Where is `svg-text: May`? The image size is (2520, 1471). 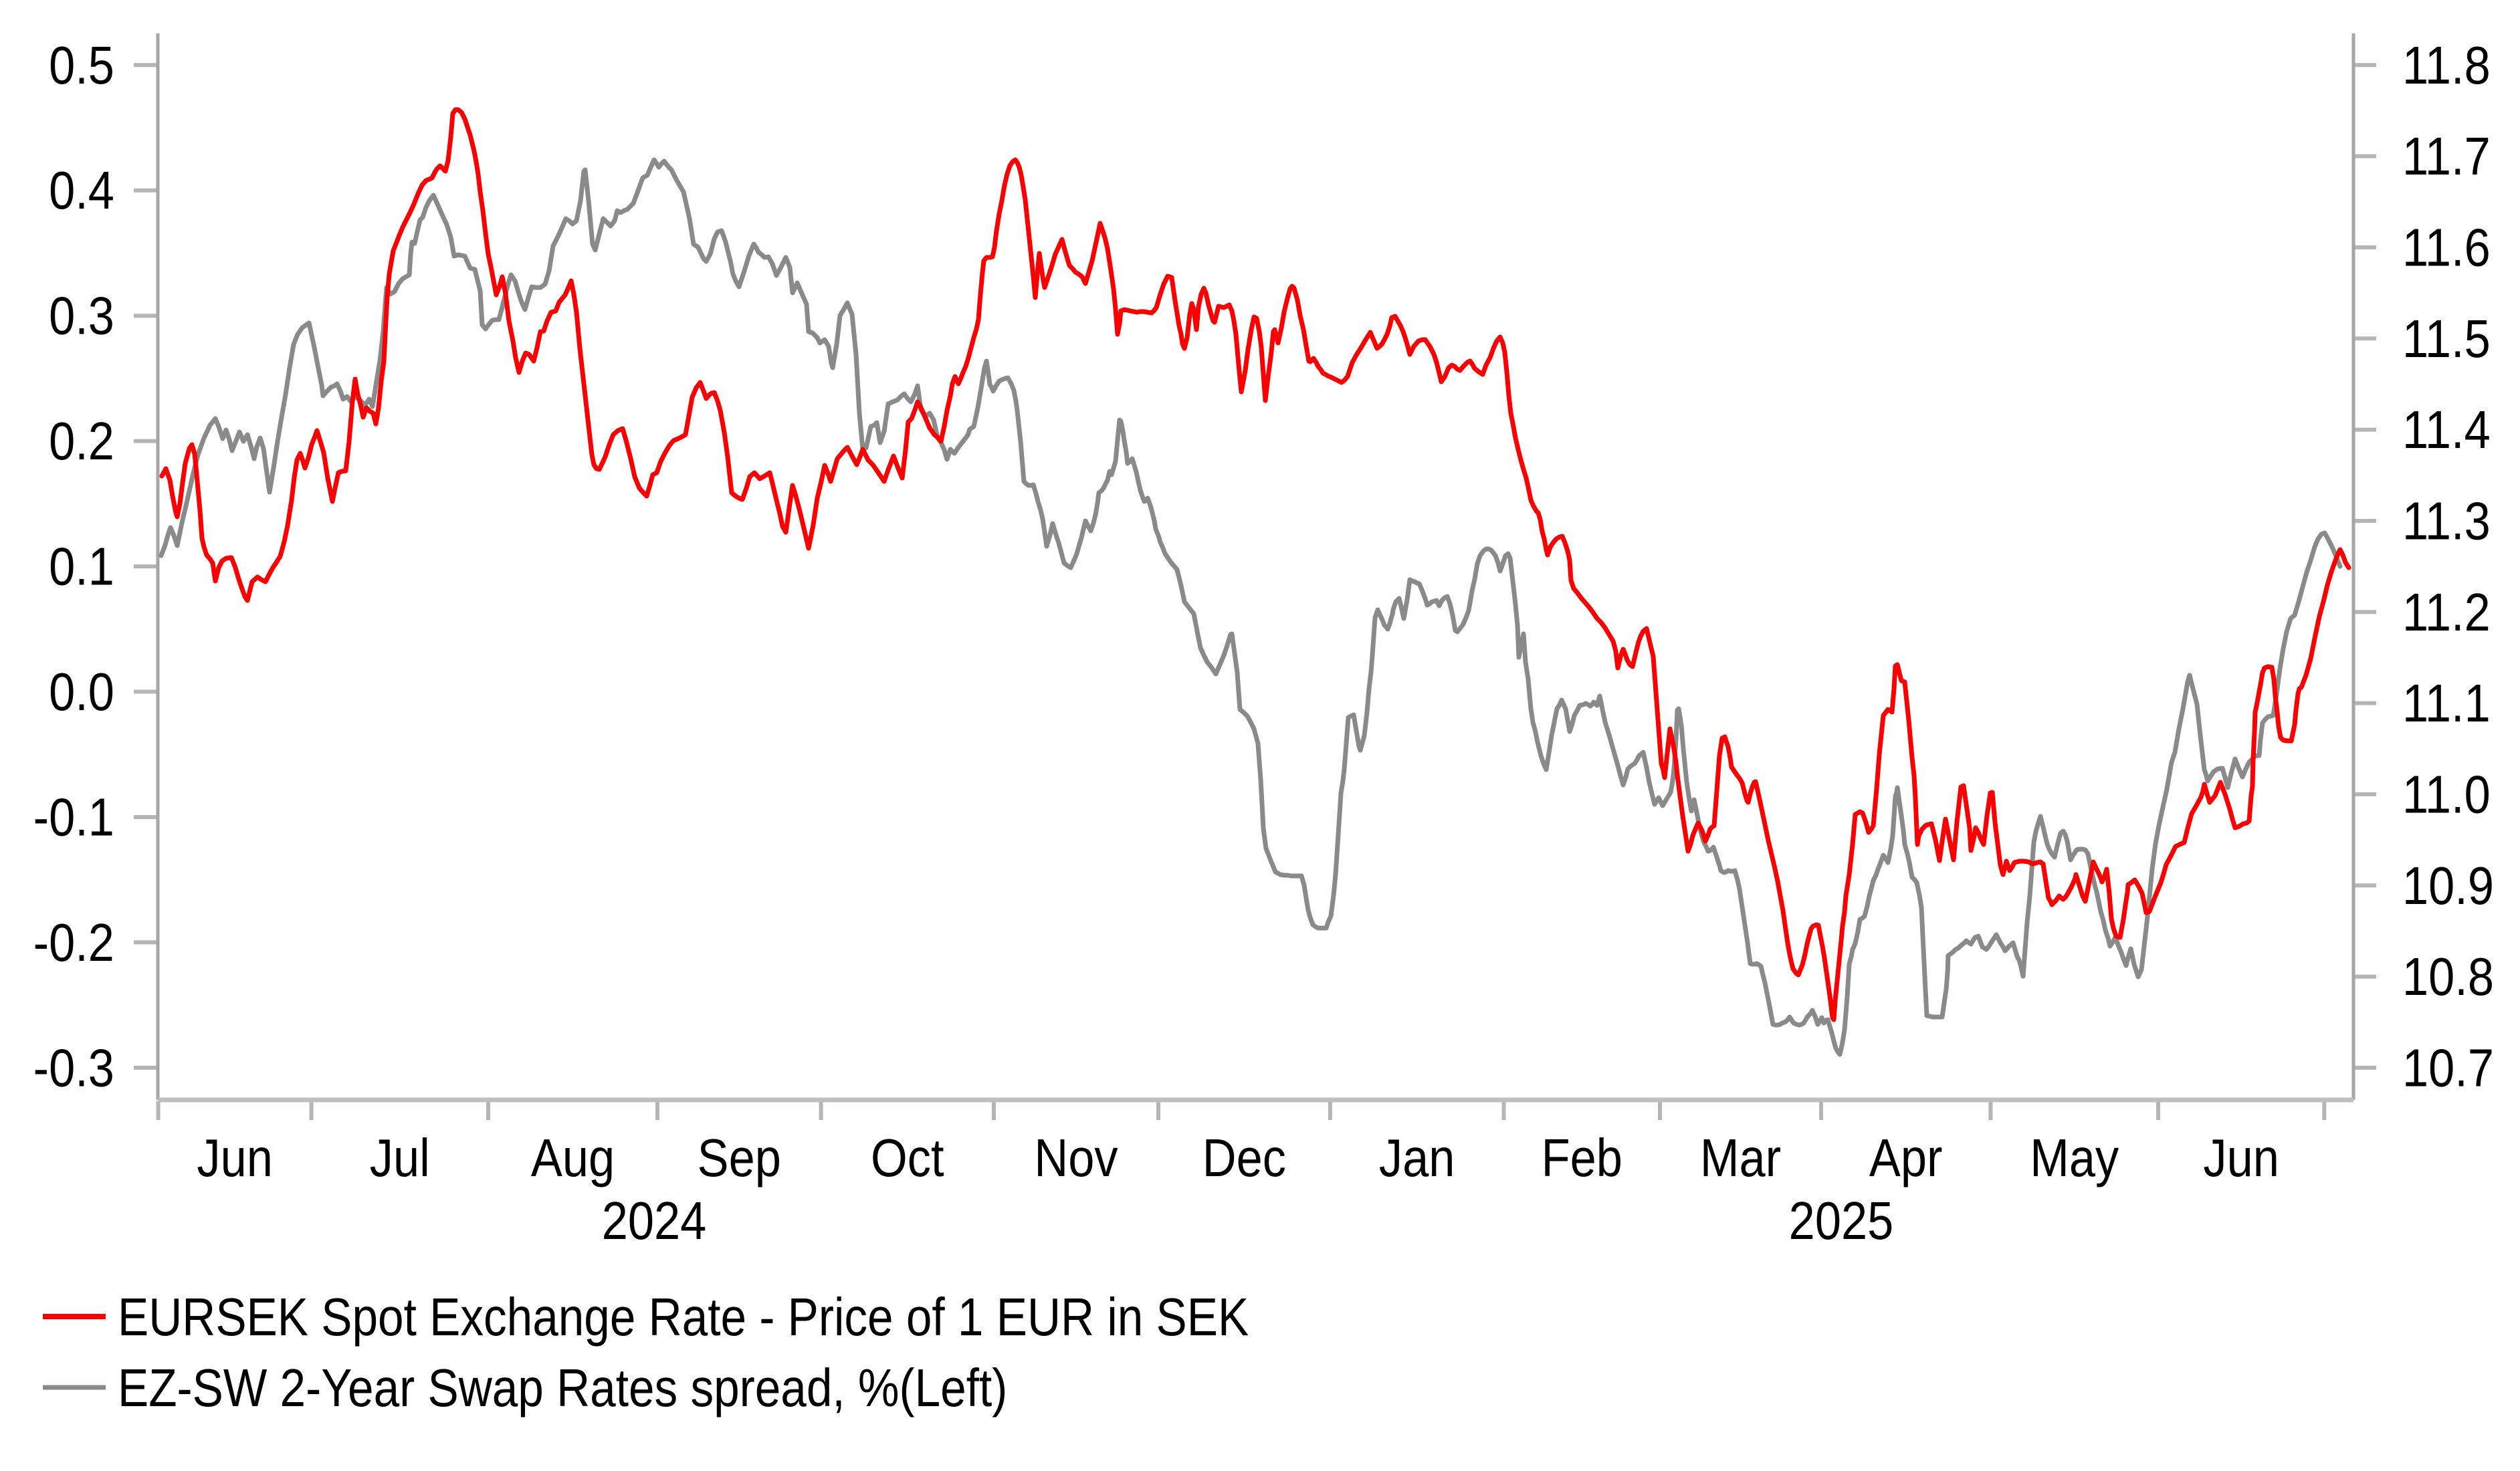
svg-text: May is located at coordinates (2074, 1157).